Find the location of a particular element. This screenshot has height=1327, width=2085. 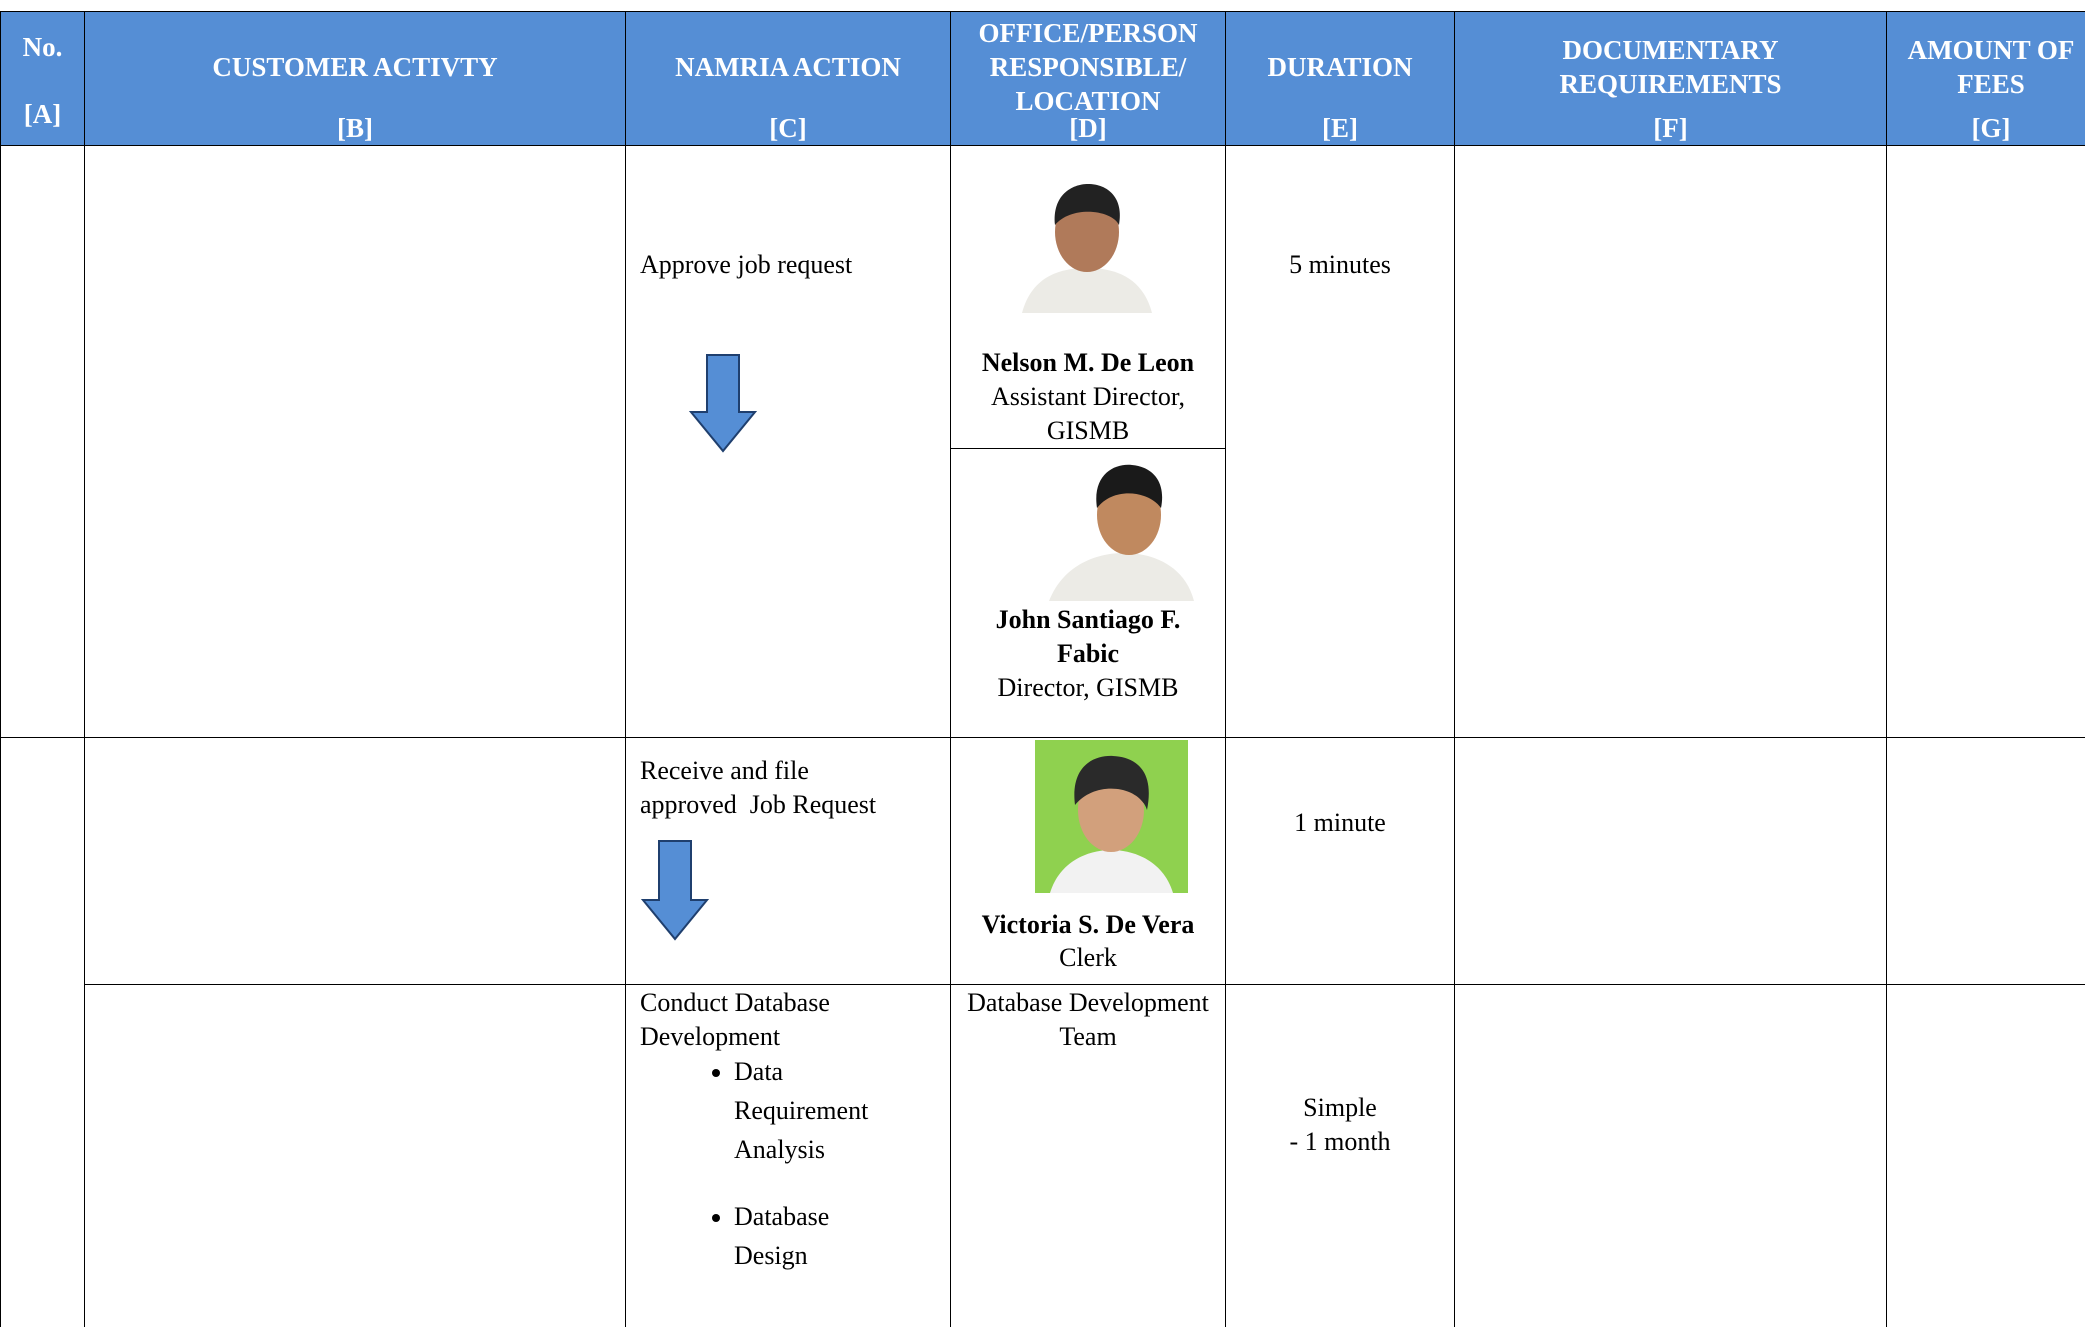

duration-text: 5 minutes is located at coordinates (1340, 264).